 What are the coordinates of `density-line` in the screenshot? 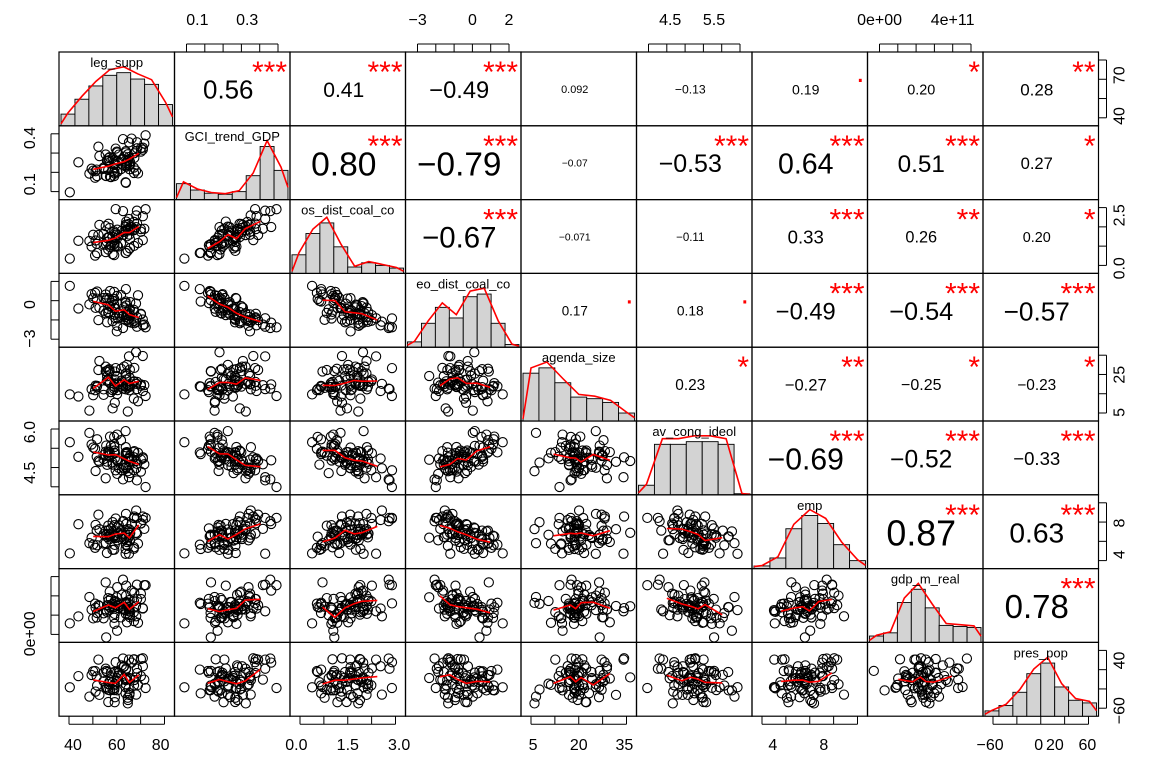 It's located at (578, 390).